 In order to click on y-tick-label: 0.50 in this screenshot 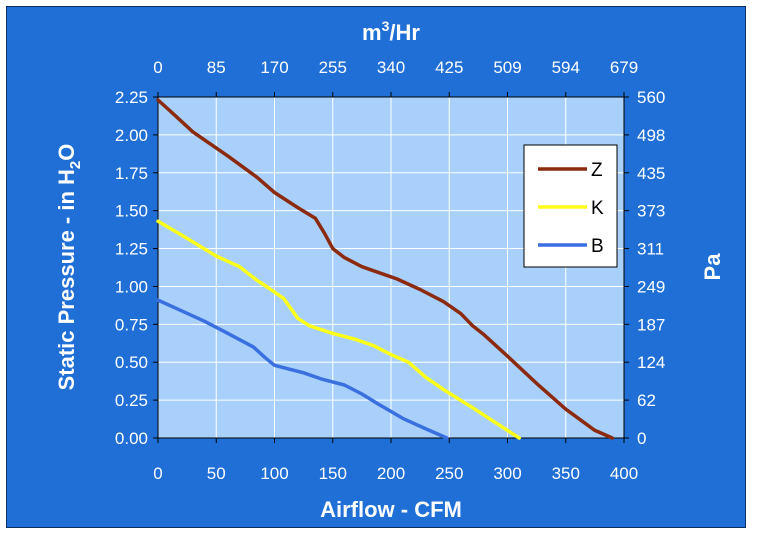, I will do `click(131, 362)`.